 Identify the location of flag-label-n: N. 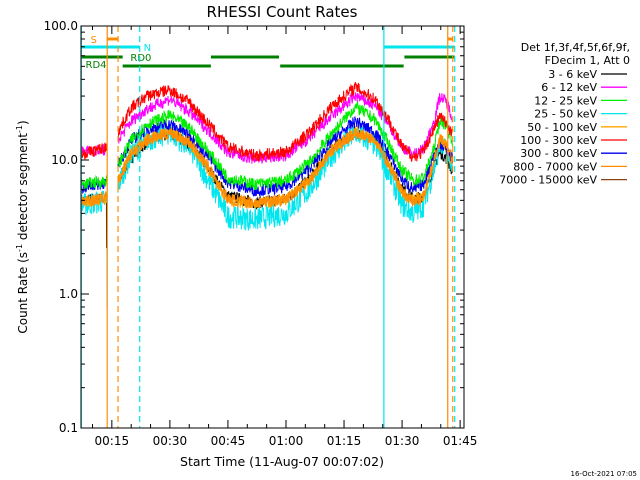
(147, 48).